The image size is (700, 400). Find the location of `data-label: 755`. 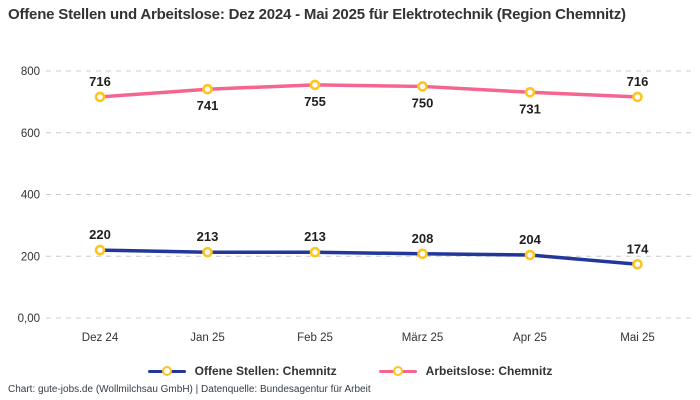

data-label: 755 is located at coordinates (315, 101).